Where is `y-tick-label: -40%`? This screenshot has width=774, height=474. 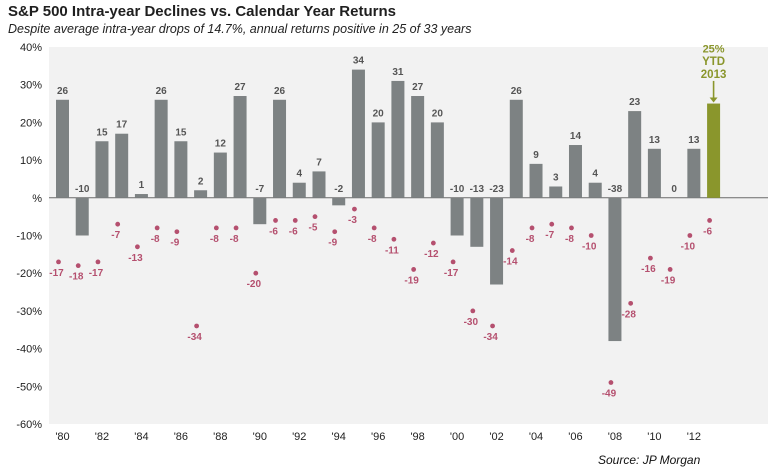
y-tick-label: -40% is located at coordinates (29, 350).